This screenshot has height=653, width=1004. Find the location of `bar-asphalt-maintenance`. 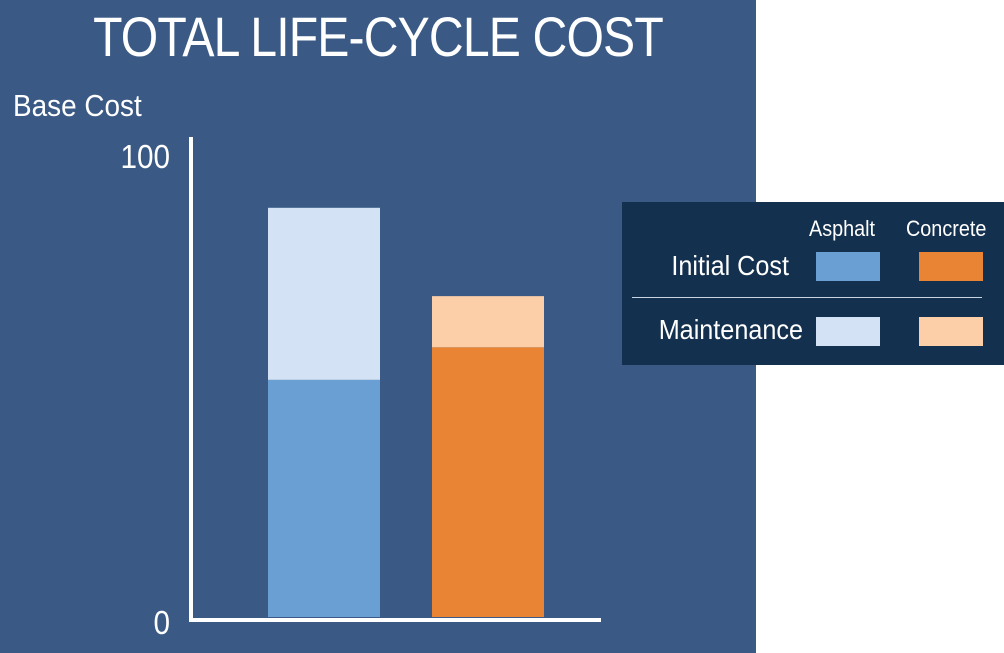

bar-asphalt-maintenance is located at coordinates (324, 293).